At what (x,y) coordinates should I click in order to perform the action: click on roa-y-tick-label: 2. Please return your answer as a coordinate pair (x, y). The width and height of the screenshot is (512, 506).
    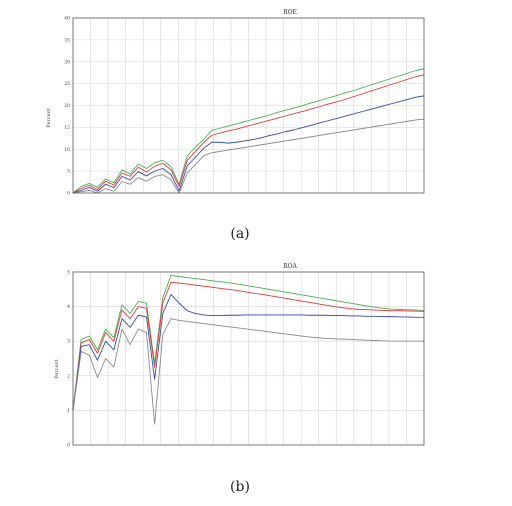
    Looking at the image, I should click on (68, 376).